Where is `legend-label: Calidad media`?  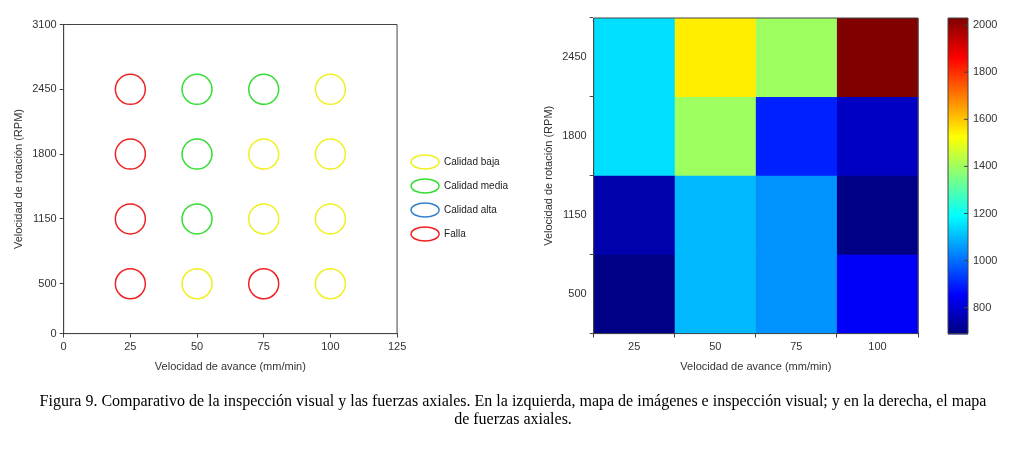 legend-label: Calidad media is located at coordinates (476, 185).